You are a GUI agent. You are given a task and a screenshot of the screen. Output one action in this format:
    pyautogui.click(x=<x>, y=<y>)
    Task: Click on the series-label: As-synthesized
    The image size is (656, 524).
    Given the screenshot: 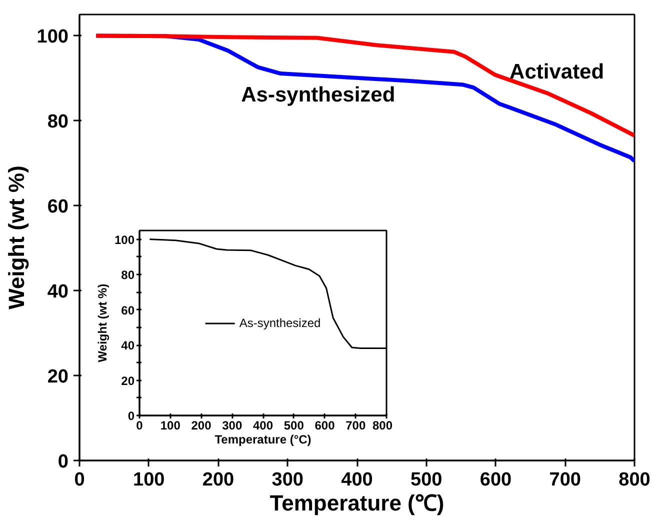 What is the action you would take?
    pyautogui.click(x=318, y=94)
    